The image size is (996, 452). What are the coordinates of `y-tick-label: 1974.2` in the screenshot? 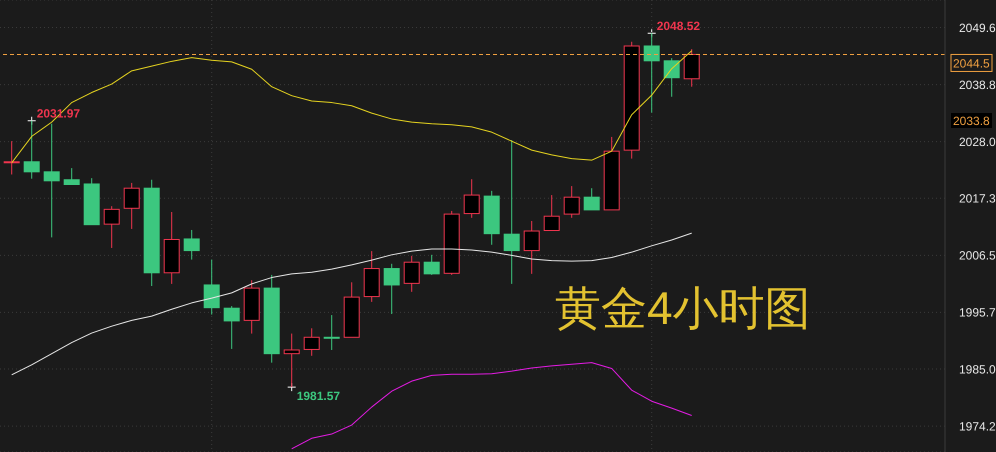 It's located at (977, 426).